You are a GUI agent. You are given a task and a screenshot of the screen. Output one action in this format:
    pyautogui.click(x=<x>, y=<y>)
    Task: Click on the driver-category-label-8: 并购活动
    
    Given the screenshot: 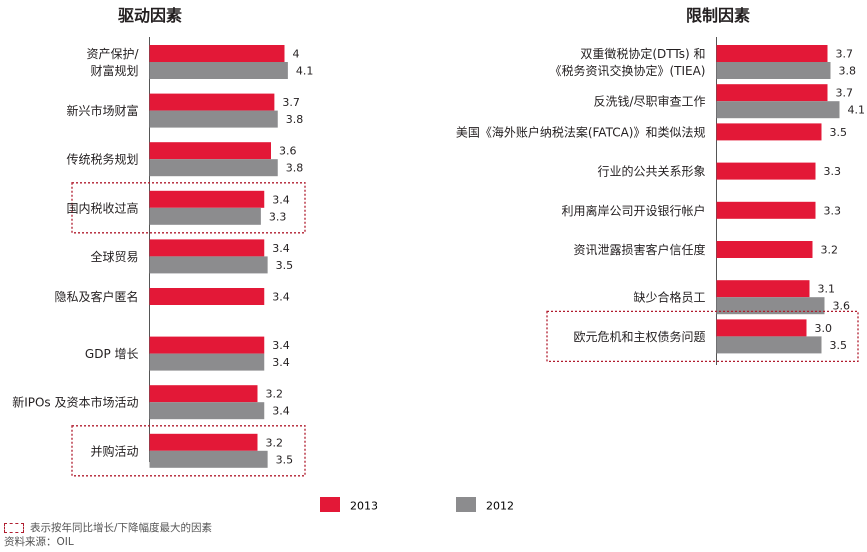 What is the action you would take?
    pyautogui.click(x=114, y=450)
    